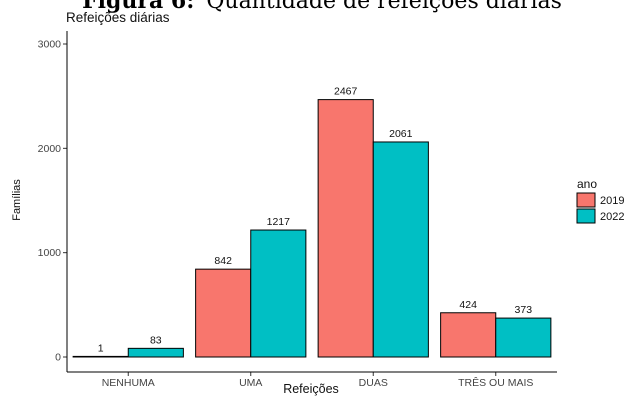 The width and height of the screenshot is (641, 396). I want to click on figure-caption-text: Quantidade de refeições diárias, so click(384, 7).